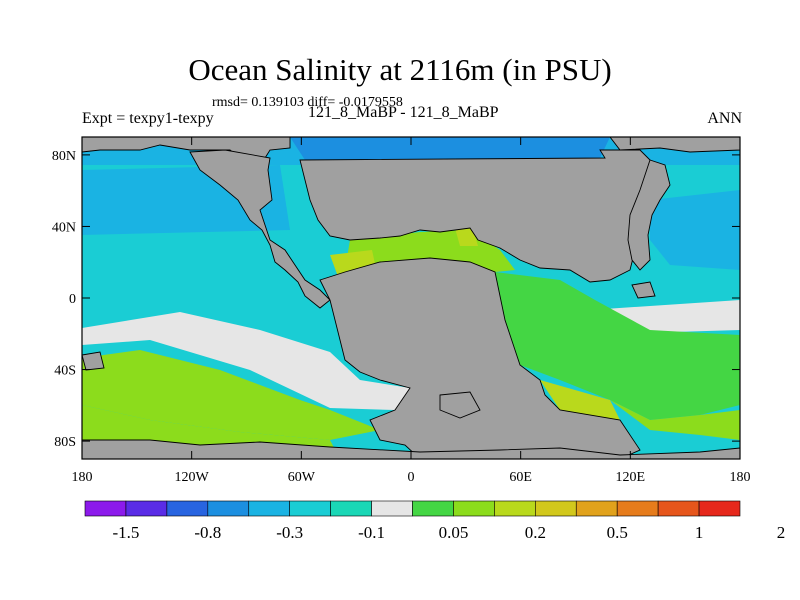  What do you see at coordinates (207, 532) in the screenshot?
I see `colorbar-label: -0.8` at bounding box center [207, 532].